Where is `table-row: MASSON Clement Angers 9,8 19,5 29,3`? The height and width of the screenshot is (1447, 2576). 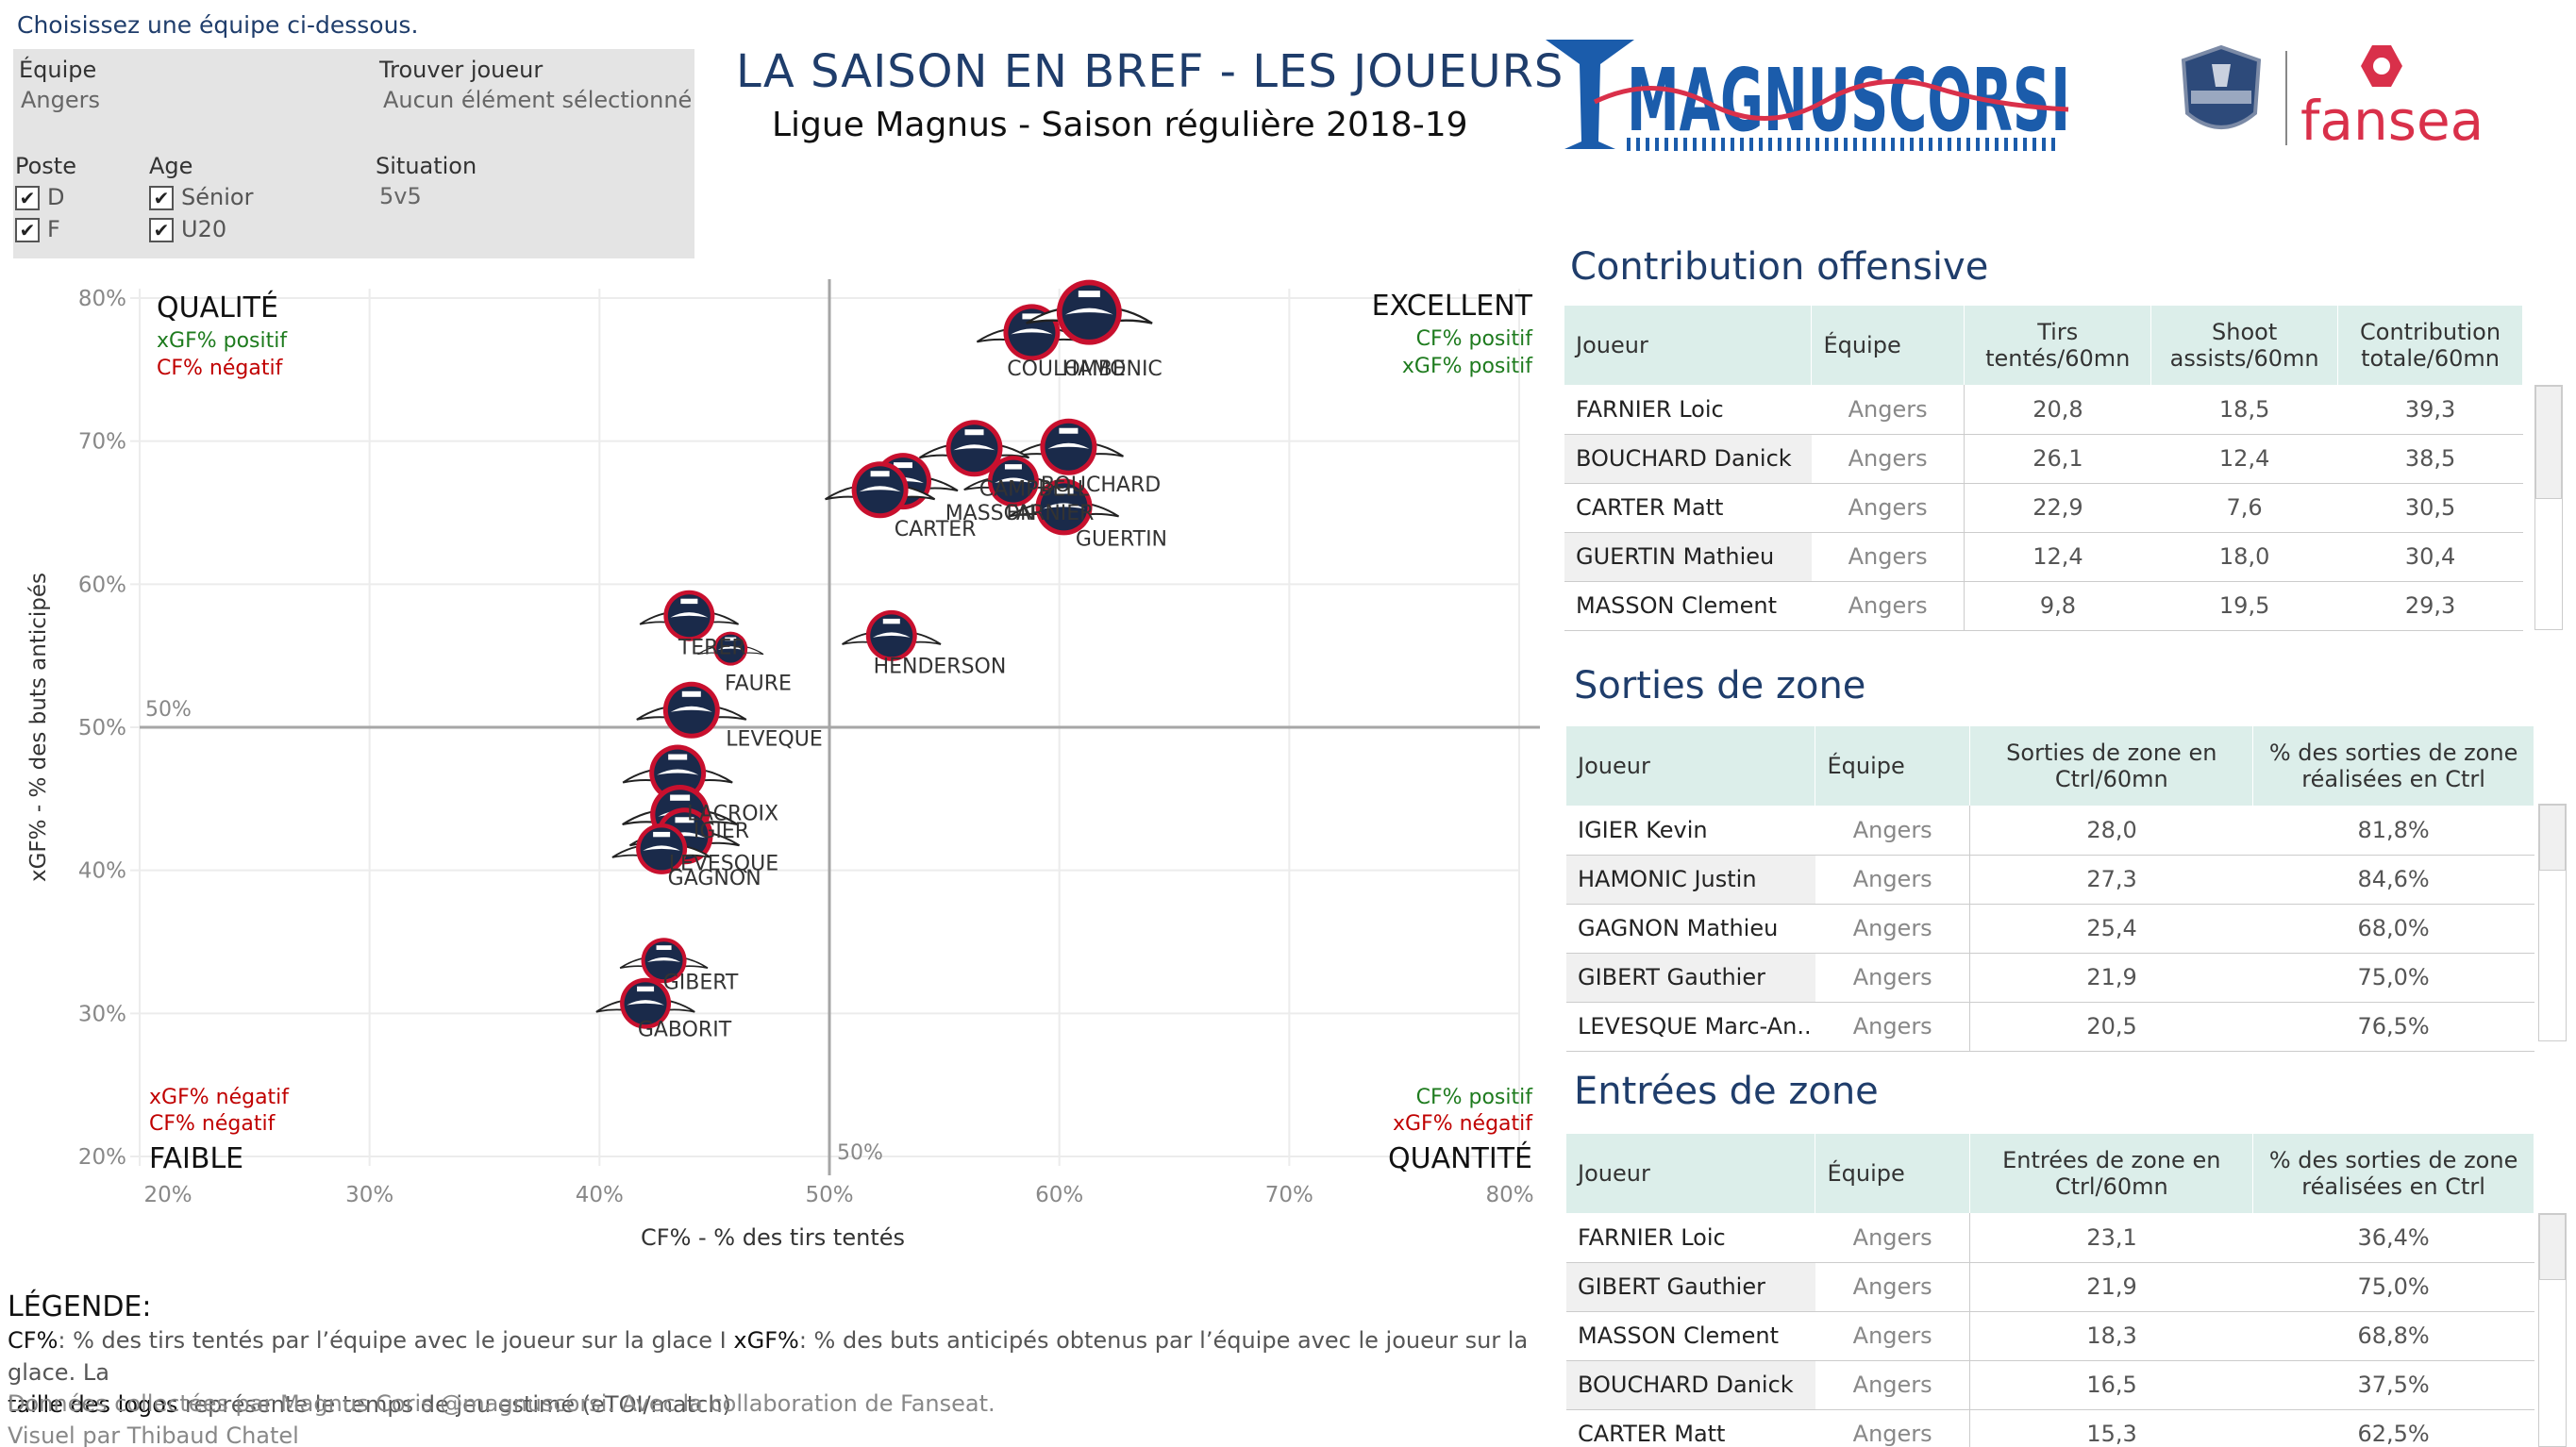 table-row: MASSON Clement Angers 9,8 19,5 29,3 is located at coordinates (2043, 606).